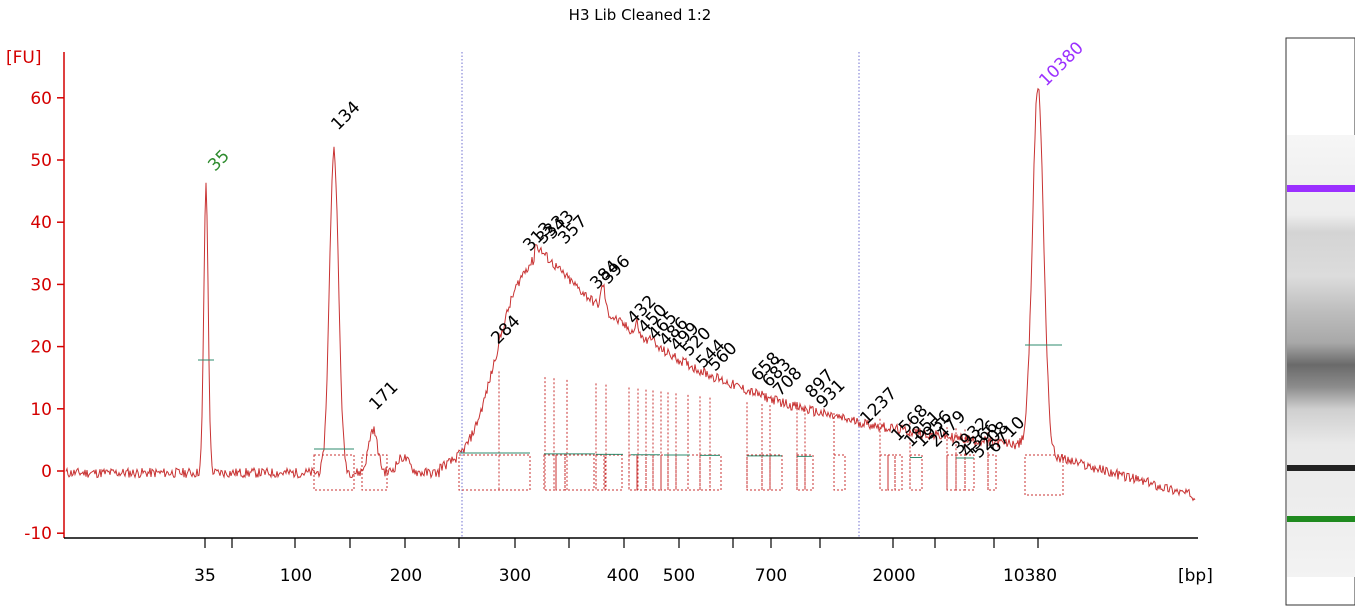 This screenshot has height=607, width=1355. What do you see at coordinates (679, 576) in the screenshot?
I see `x-tick-label: 500` at bounding box center [679, 576].